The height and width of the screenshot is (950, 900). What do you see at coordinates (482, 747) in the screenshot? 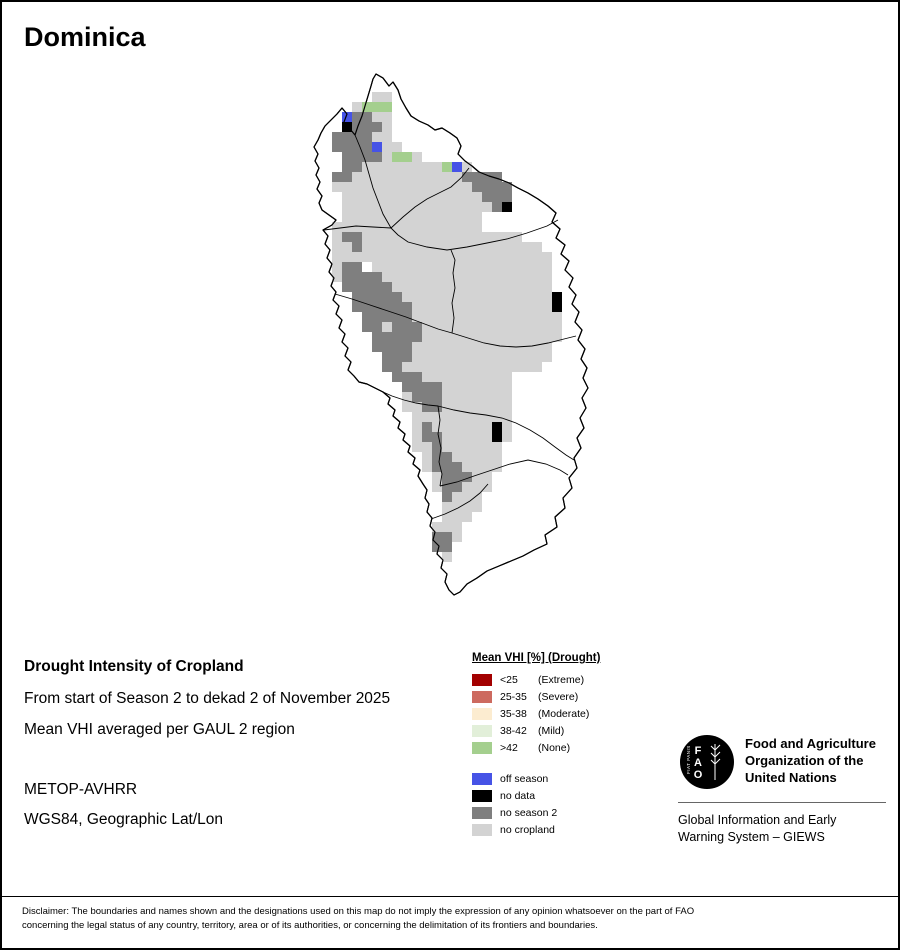
I see `legend-swatch` at bounding box center [482, 747].